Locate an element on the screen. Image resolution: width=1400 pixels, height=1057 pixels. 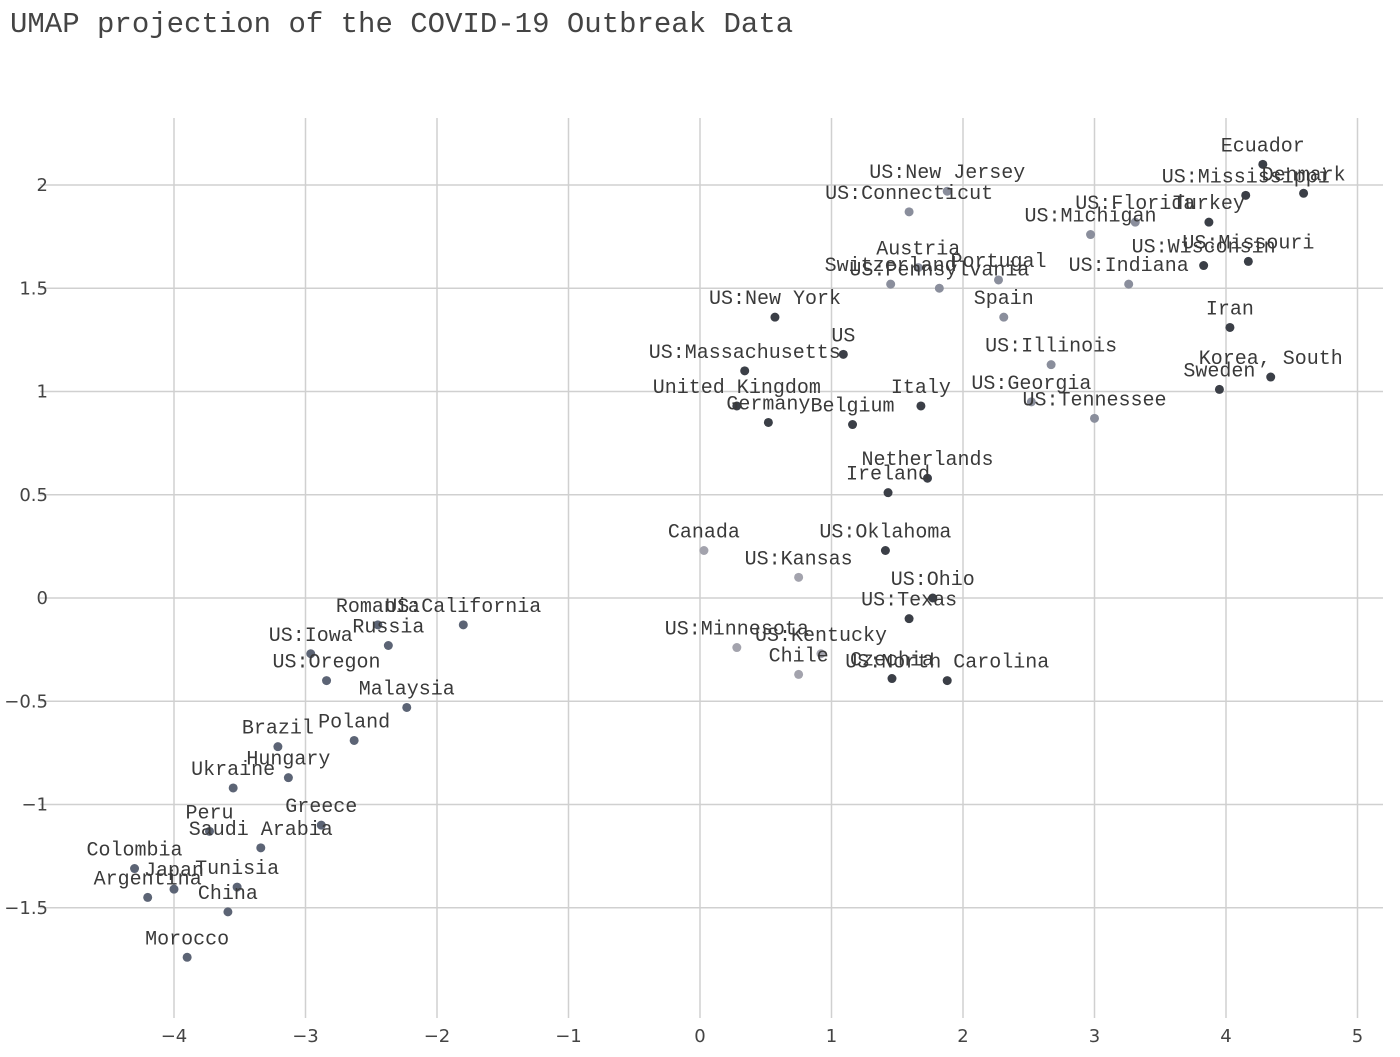
data-point-label: US:Oregon is located at coordinates (327, 663).